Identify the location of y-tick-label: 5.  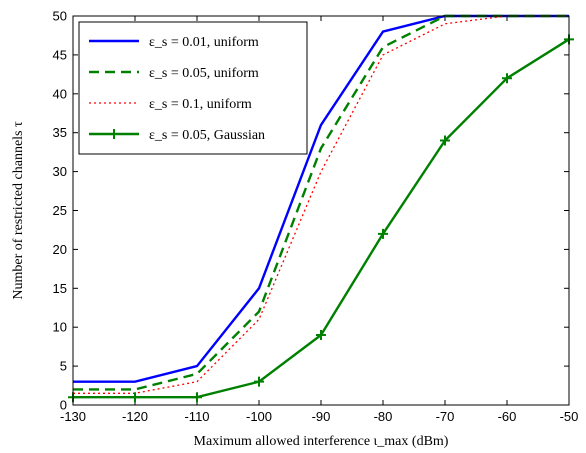
(63, 366).